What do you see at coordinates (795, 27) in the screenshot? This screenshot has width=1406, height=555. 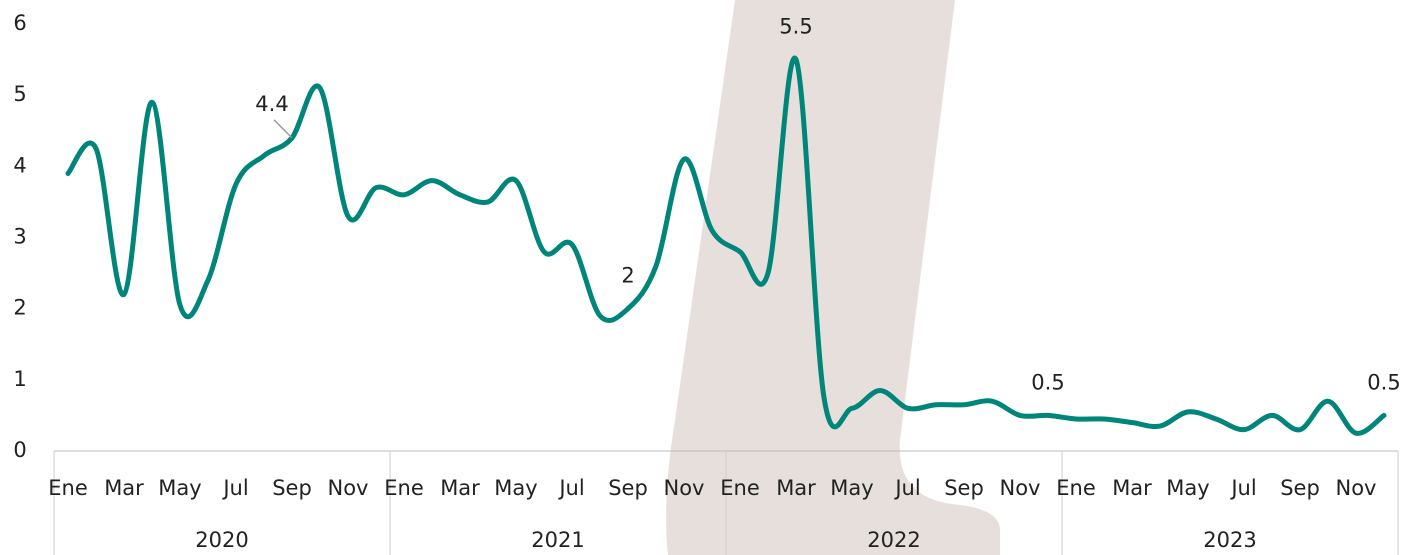 I see `data-label: 5.5` at bounding box center [795, 27].